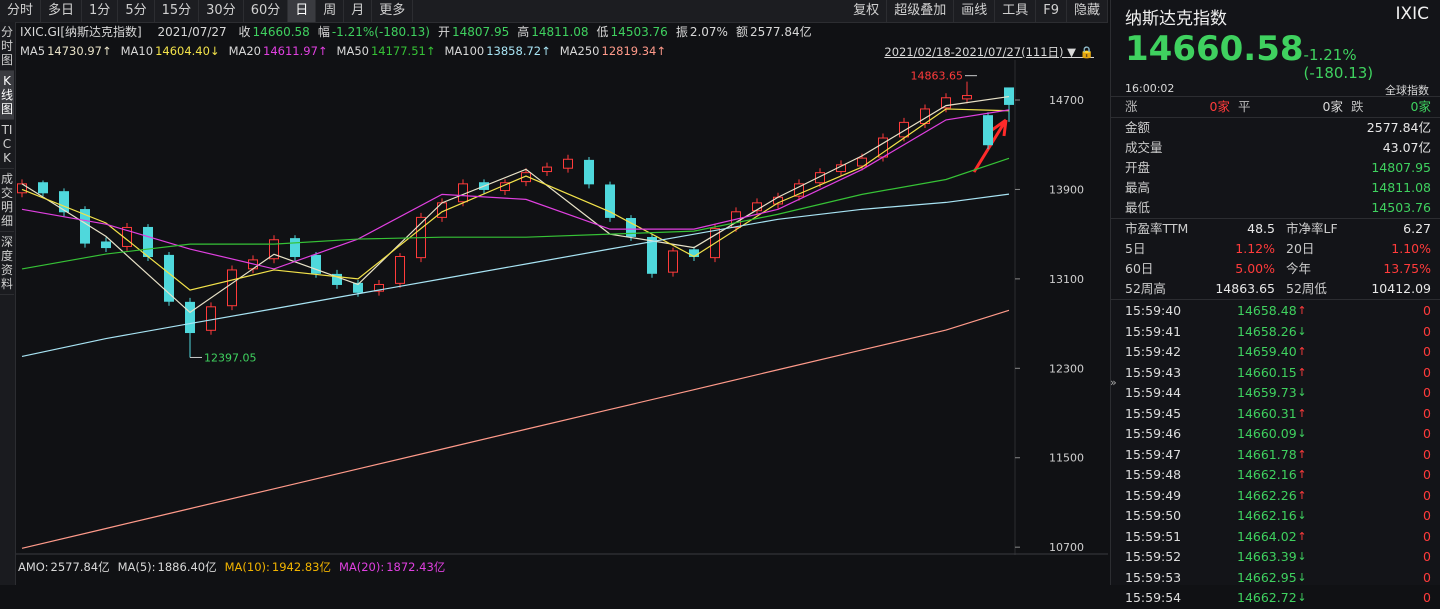  Describe the element at coordinates (136, 11) in the screenshot. I see `period-tab: 5分` at that location.